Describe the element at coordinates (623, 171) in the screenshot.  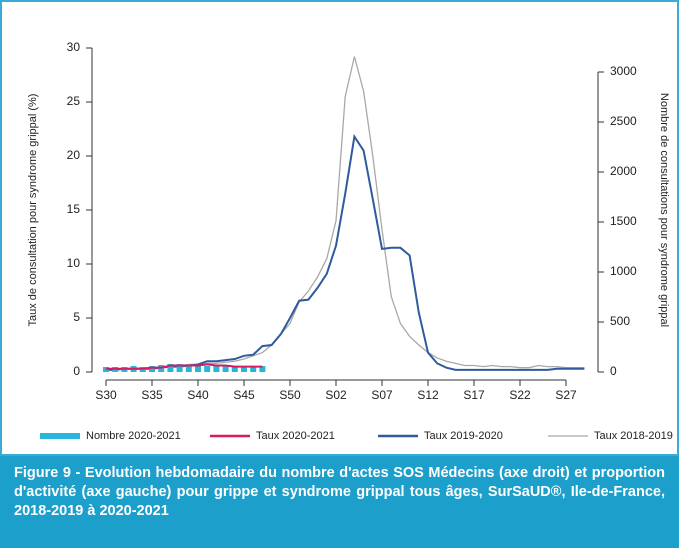
I see `y2-tick-label: 2000` at that location.